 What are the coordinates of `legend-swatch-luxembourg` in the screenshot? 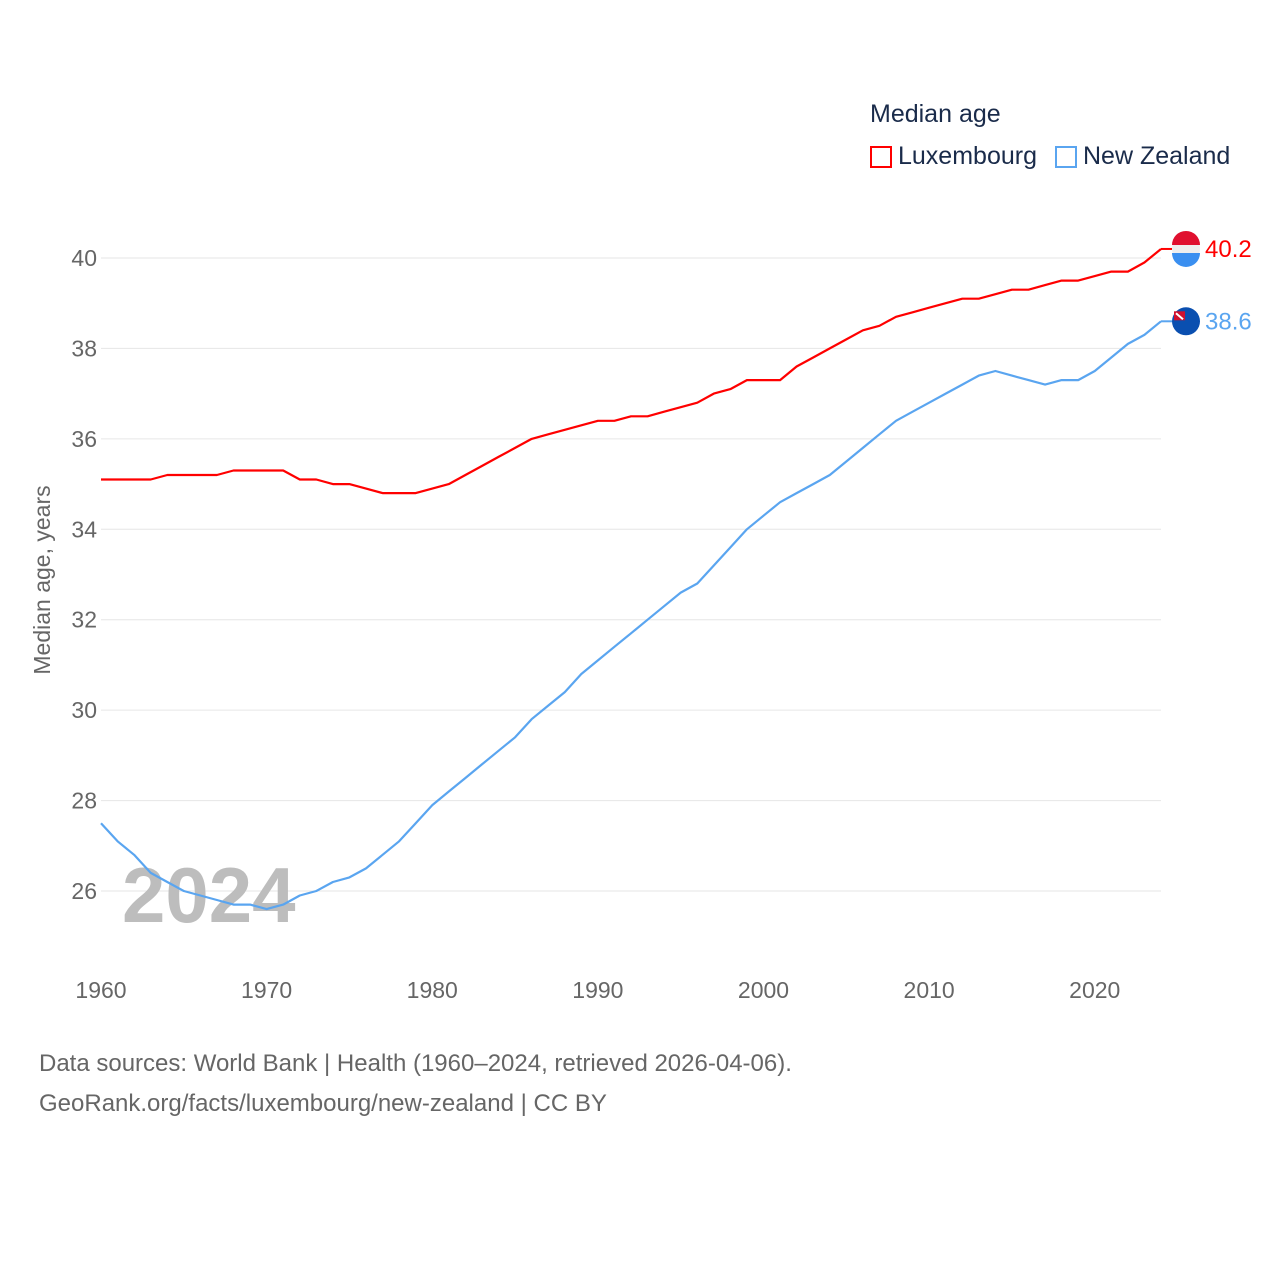 It's located at (881, 156).